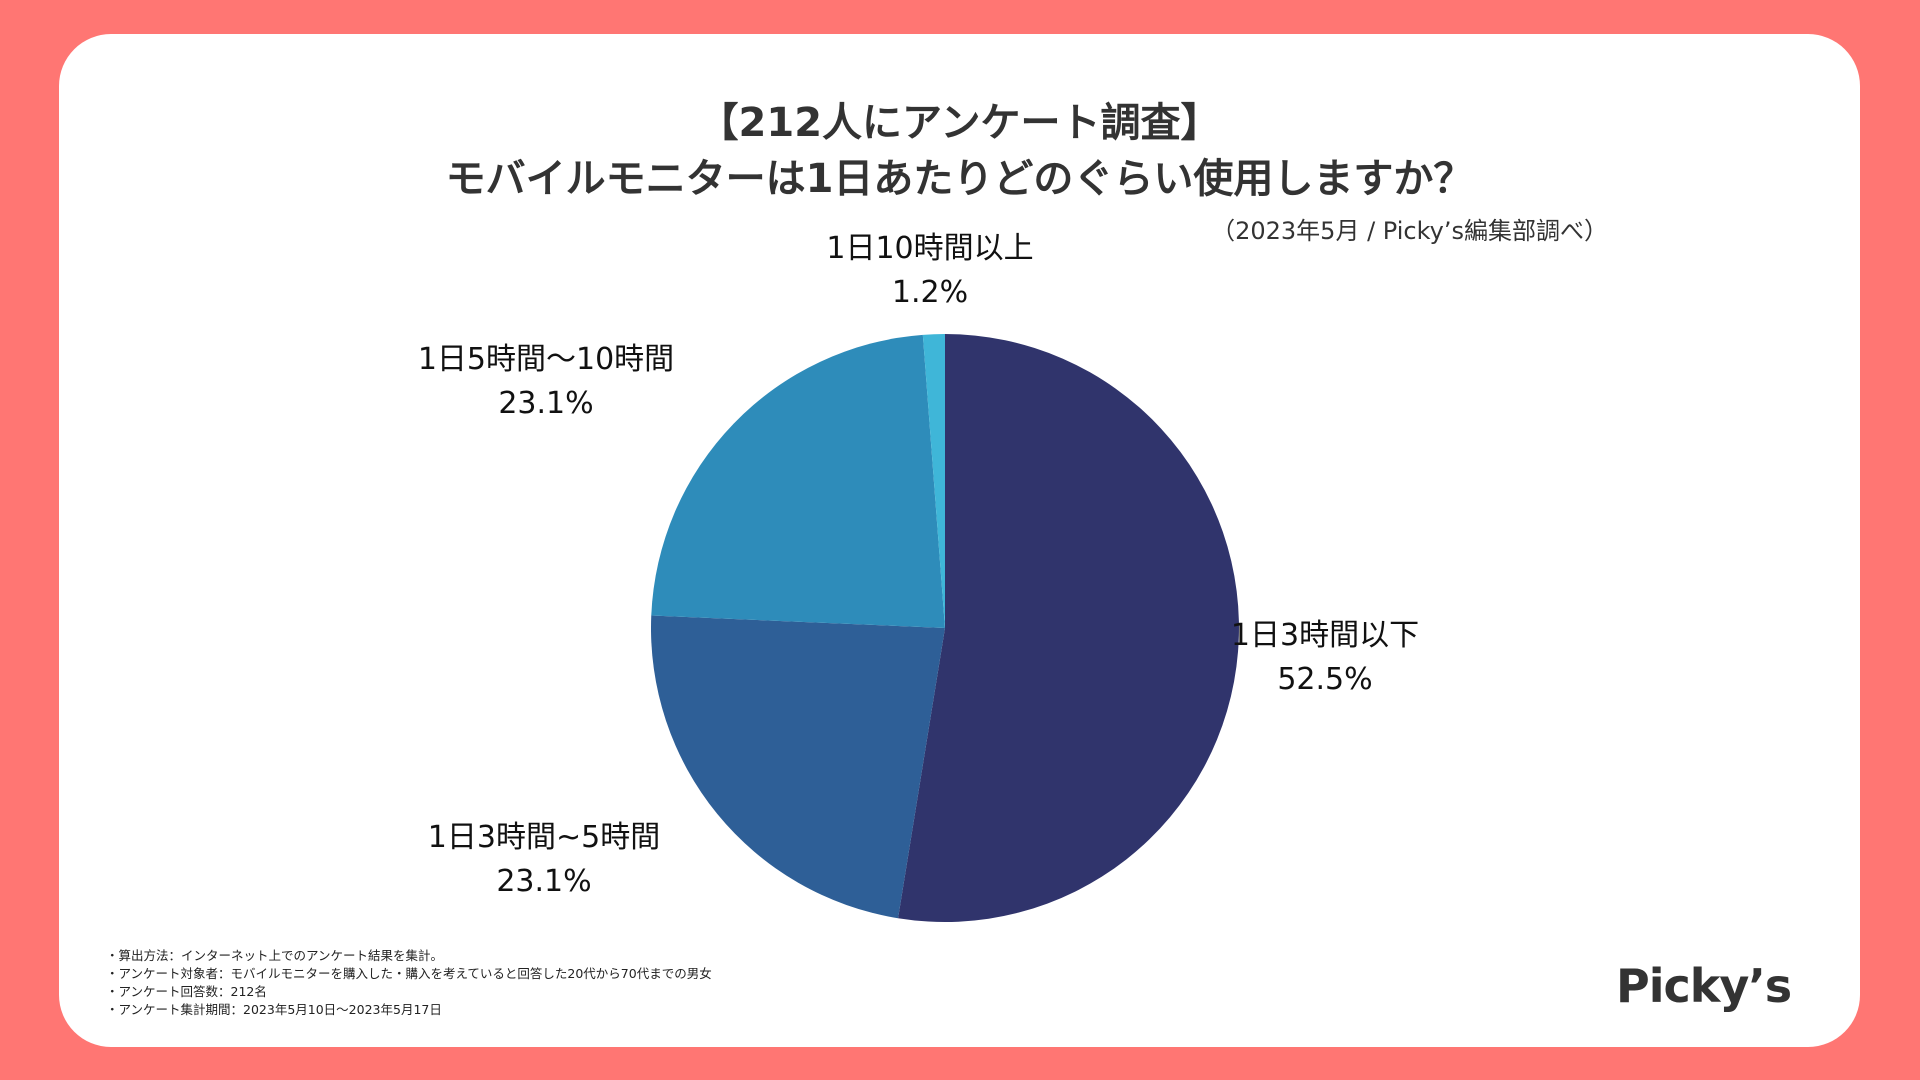 This screenshot has height=1080, width=1920. I want to click on note-period: アンケート集計期間：2023年5月10日〜2023年5月17日, so click(409, 1010).